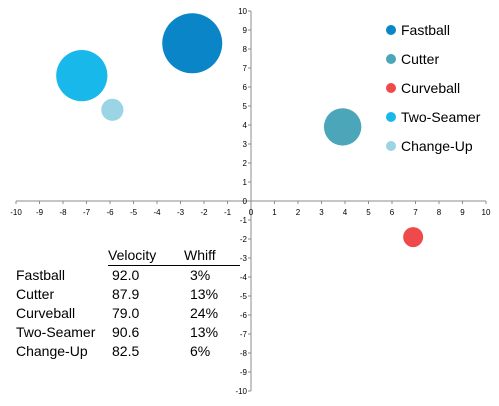 This screenshot has width=499, height=406. Describe the element at coordinates (134, 212) in the screenshot. I see `x-tick-label: -5` at that location.